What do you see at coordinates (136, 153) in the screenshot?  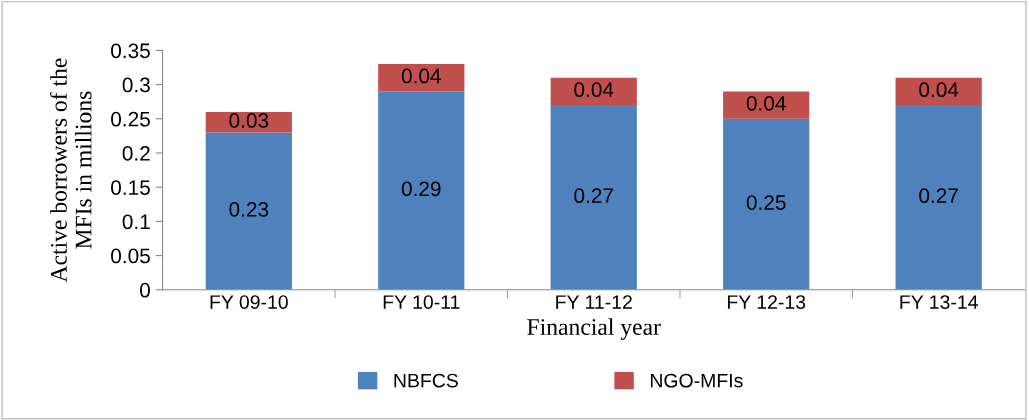 I see `y-tick-label: 0.2` at bounding box center [136, 153].